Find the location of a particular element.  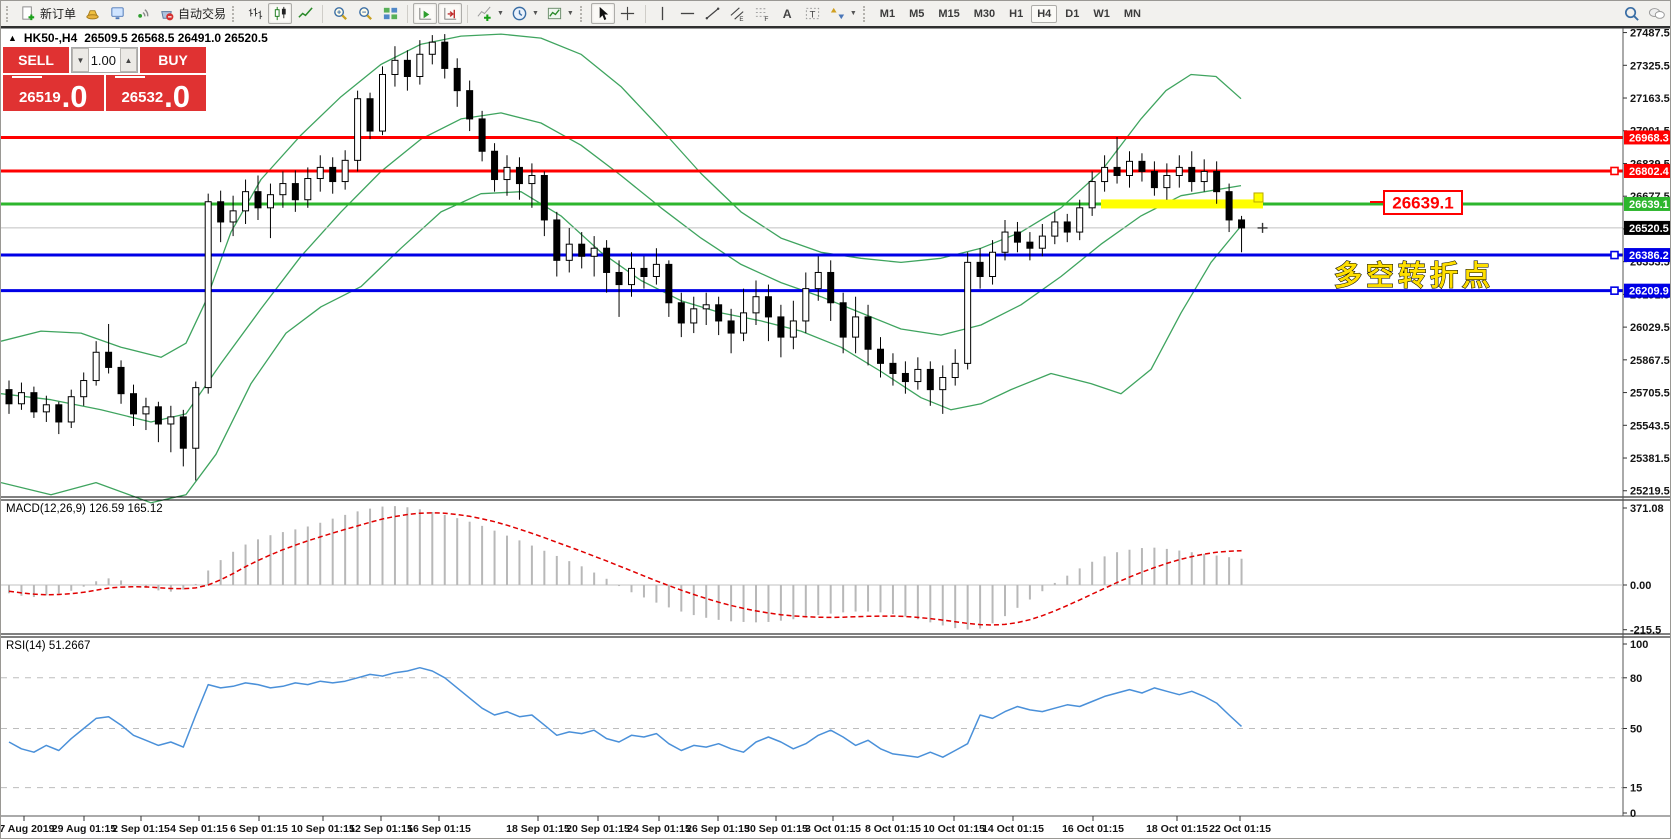

arrows-dropdown-icon: ▼ is located at coordinates (853, 13).